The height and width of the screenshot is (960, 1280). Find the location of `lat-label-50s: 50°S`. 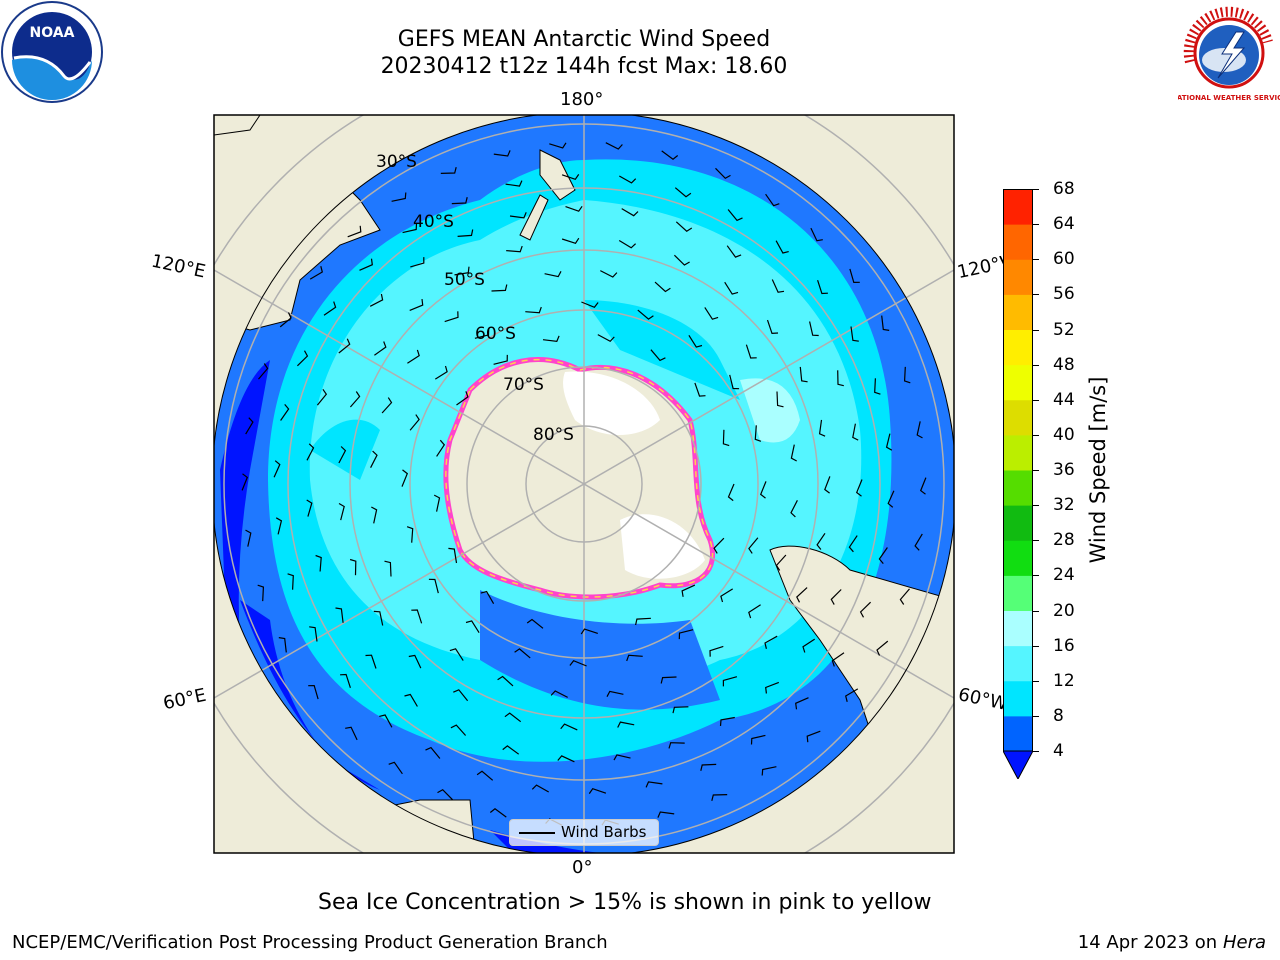

lat-label-50s: 50°S is located at coordinates (464, 280).